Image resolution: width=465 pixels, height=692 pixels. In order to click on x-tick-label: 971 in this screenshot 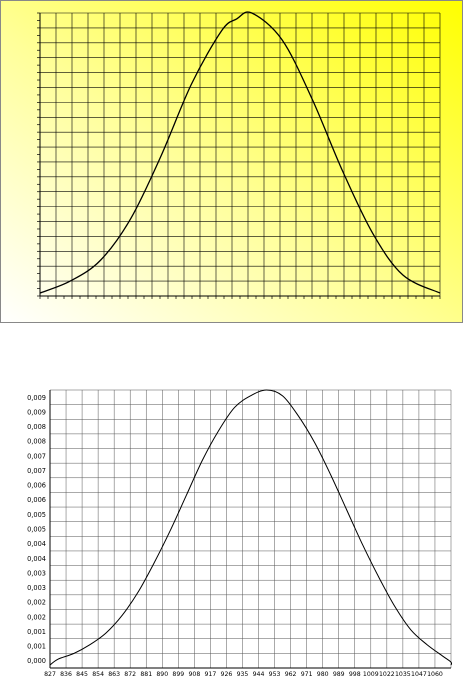, I will do `click(307, 674)`.